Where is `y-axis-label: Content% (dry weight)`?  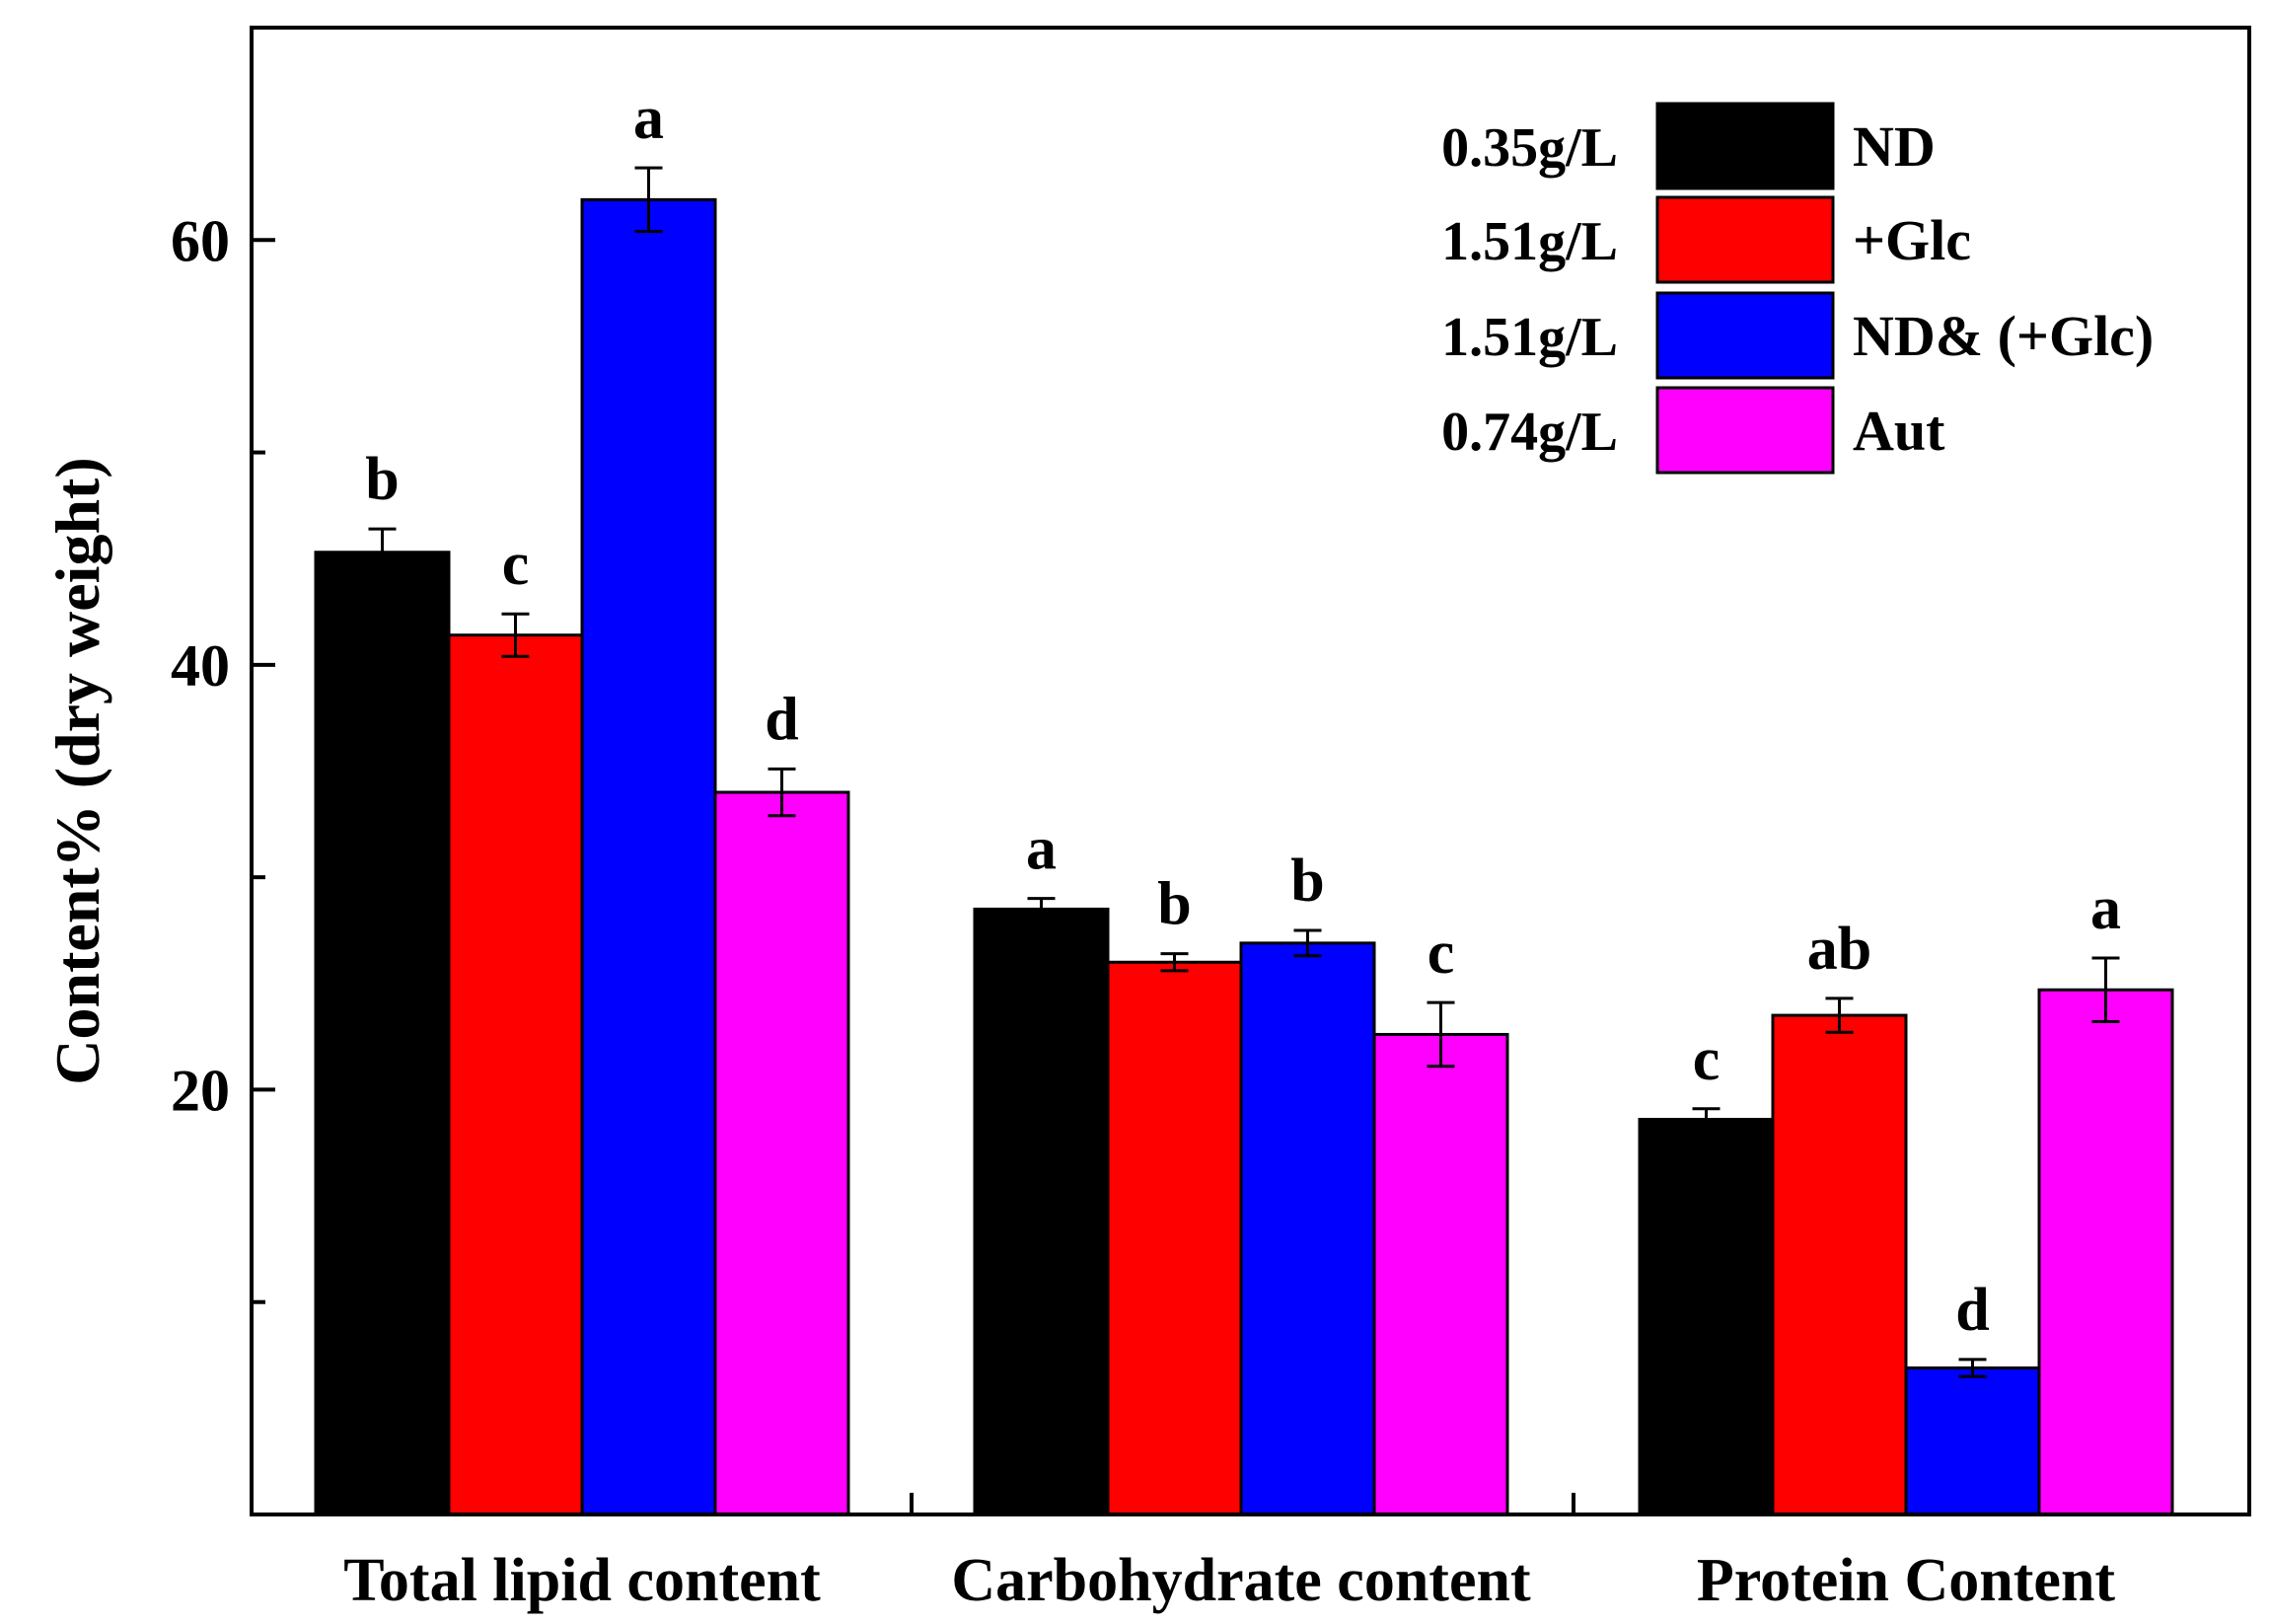 y-axis-label: Content% (dry weight) is located at coordinates (77, 770).